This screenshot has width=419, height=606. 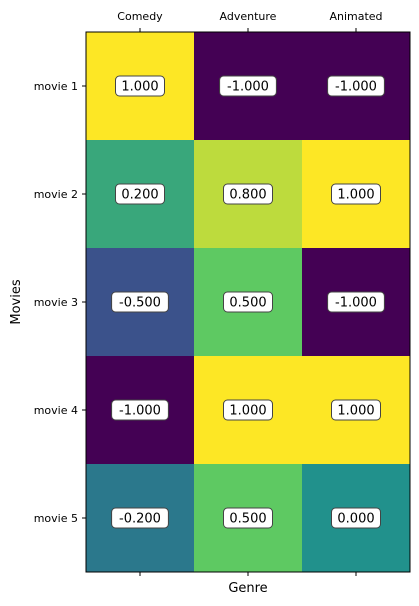 I want to click on value-label: -0.500, so click(x=140, y=303).